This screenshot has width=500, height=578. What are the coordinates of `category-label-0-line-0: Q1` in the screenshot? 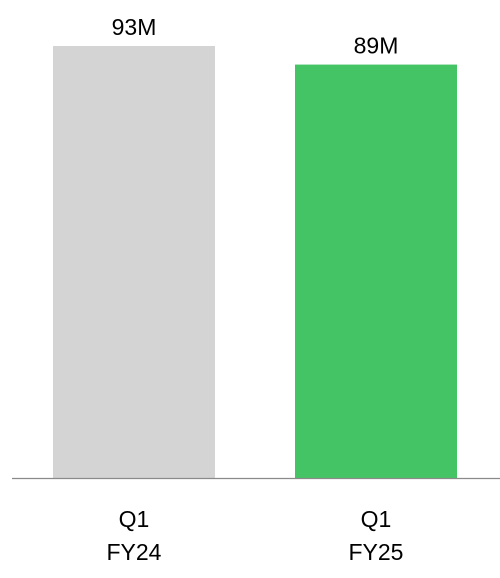 It's located at (134, 519).